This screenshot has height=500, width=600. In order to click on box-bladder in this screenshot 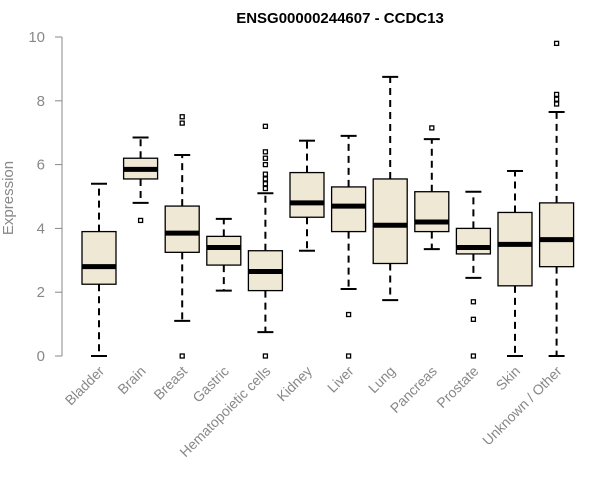, I will do `click(99, 269)`.